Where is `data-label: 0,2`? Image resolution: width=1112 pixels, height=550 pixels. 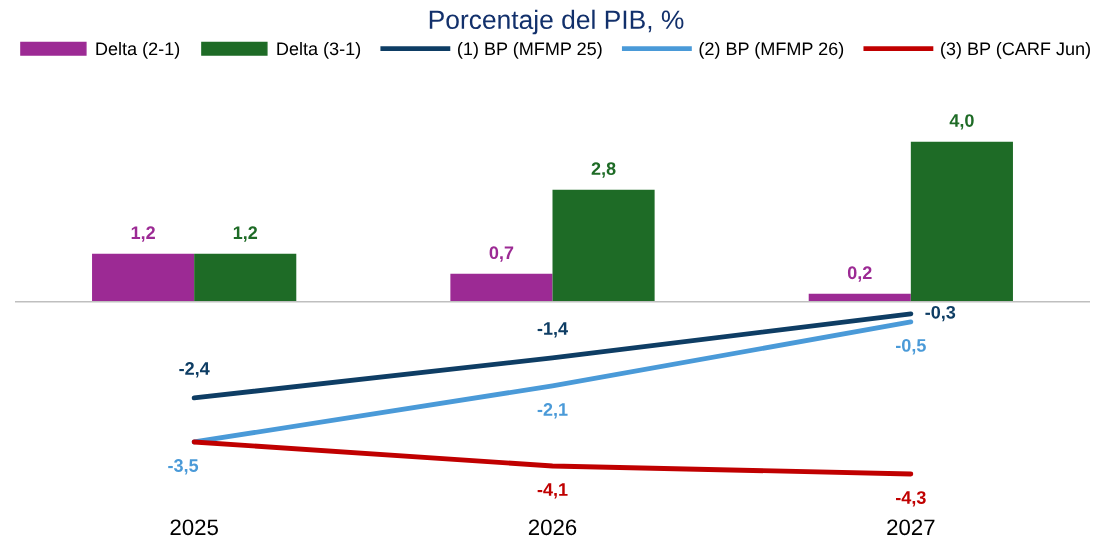
data-label: 0,2 is located at coordinates (859, 274).